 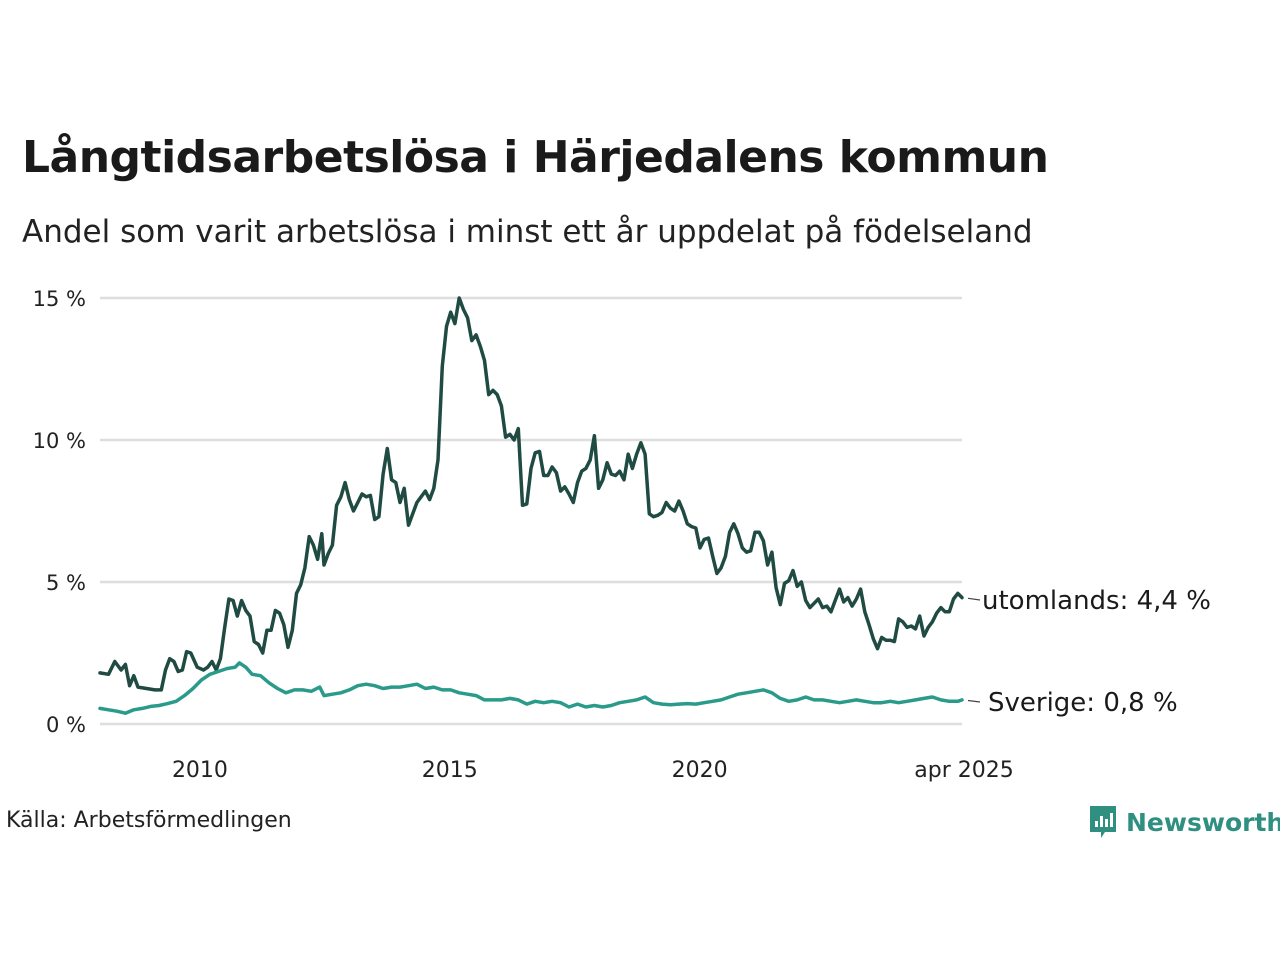 I want to click on y-axis: 0 % 5 % 10 % 15 %, so click(x=59, y=512).